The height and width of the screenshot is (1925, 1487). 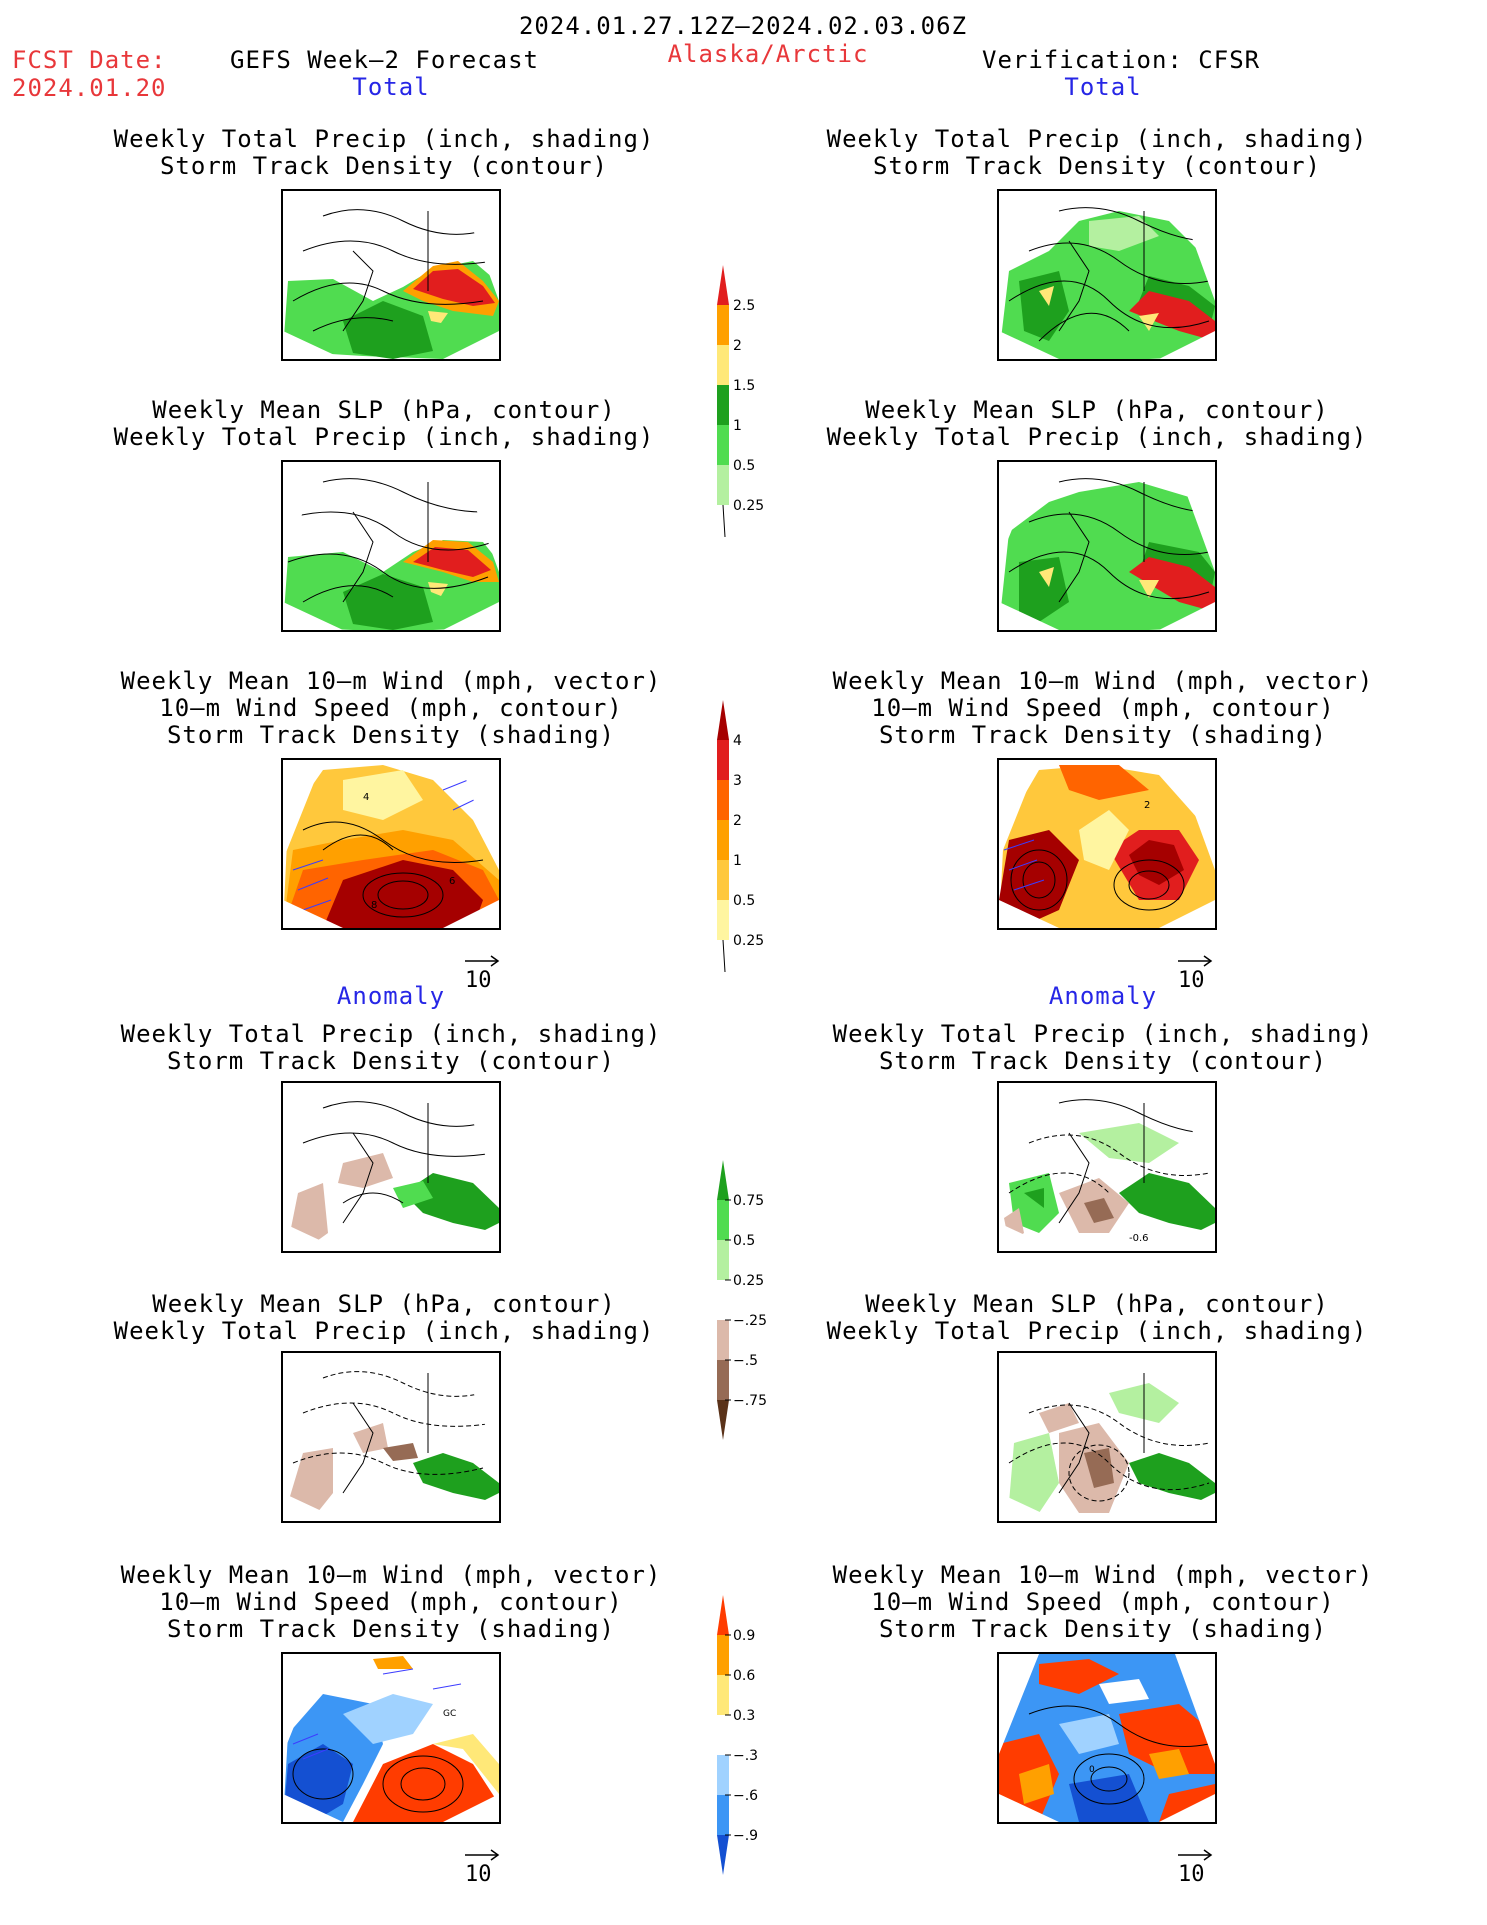 I want to click on colorbar-tick-label: 0.75, so click(x=748, y=1201).